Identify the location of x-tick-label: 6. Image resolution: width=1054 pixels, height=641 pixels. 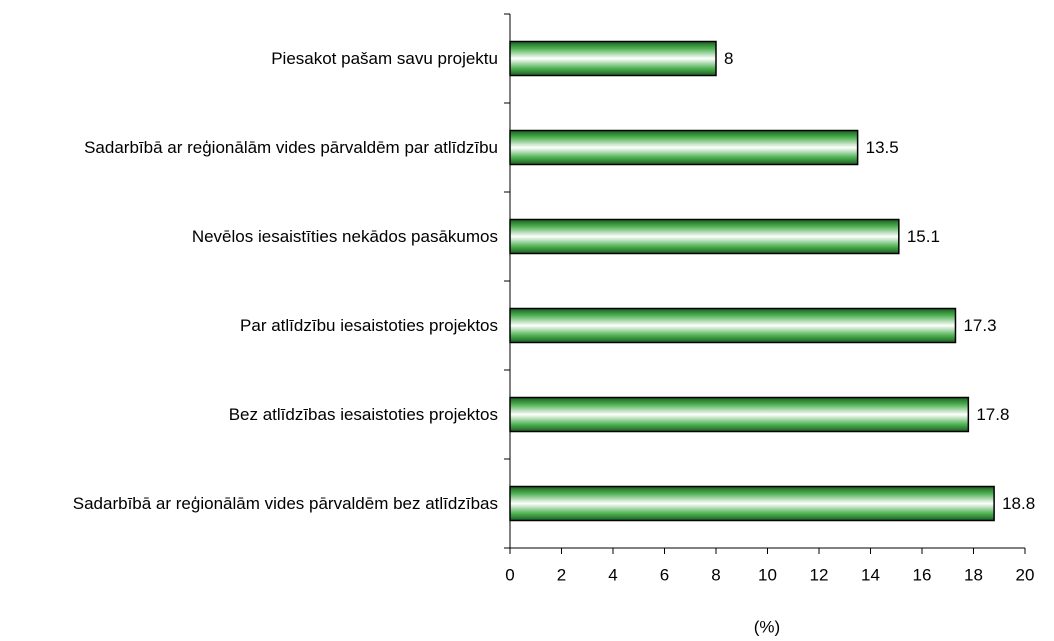
(664, 574).